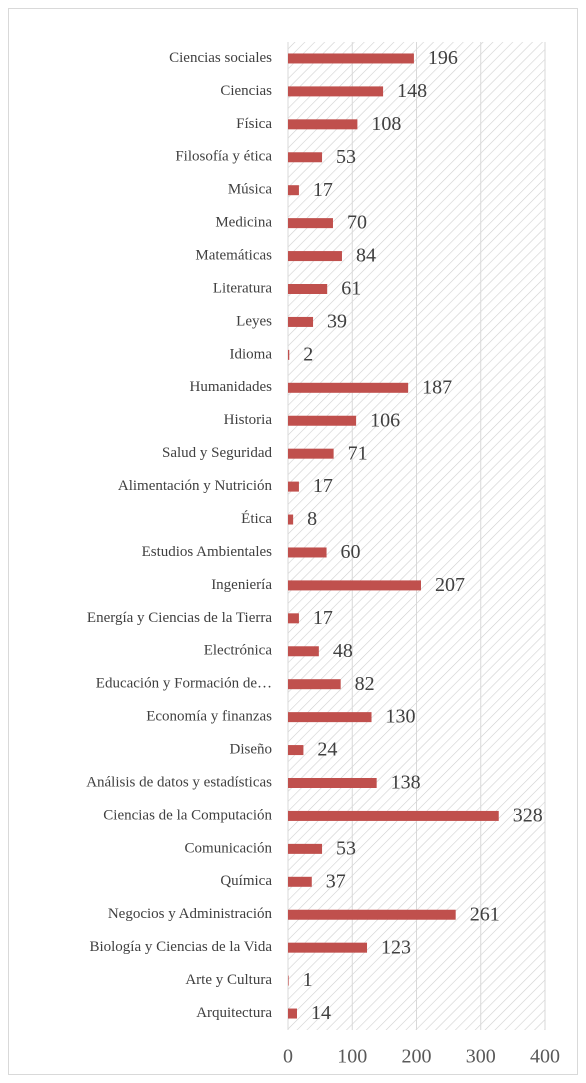  Describe the element at coordinates (351, 552) in the screenshot. I see `value-label: 60` at that location.